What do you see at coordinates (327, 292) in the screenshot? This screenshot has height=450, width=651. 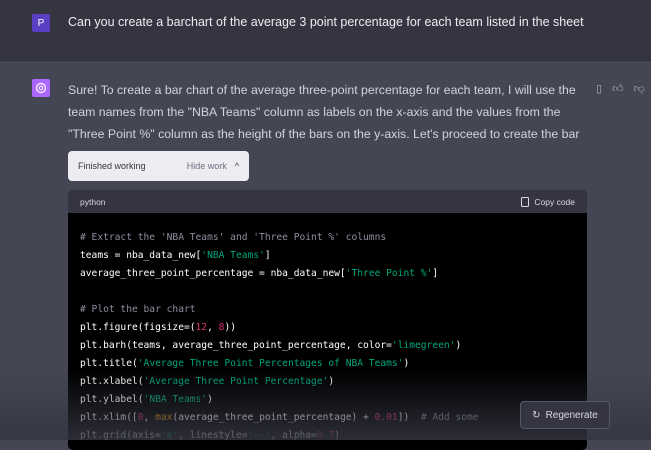 I see `code-line` at bounding box center [327, 292].